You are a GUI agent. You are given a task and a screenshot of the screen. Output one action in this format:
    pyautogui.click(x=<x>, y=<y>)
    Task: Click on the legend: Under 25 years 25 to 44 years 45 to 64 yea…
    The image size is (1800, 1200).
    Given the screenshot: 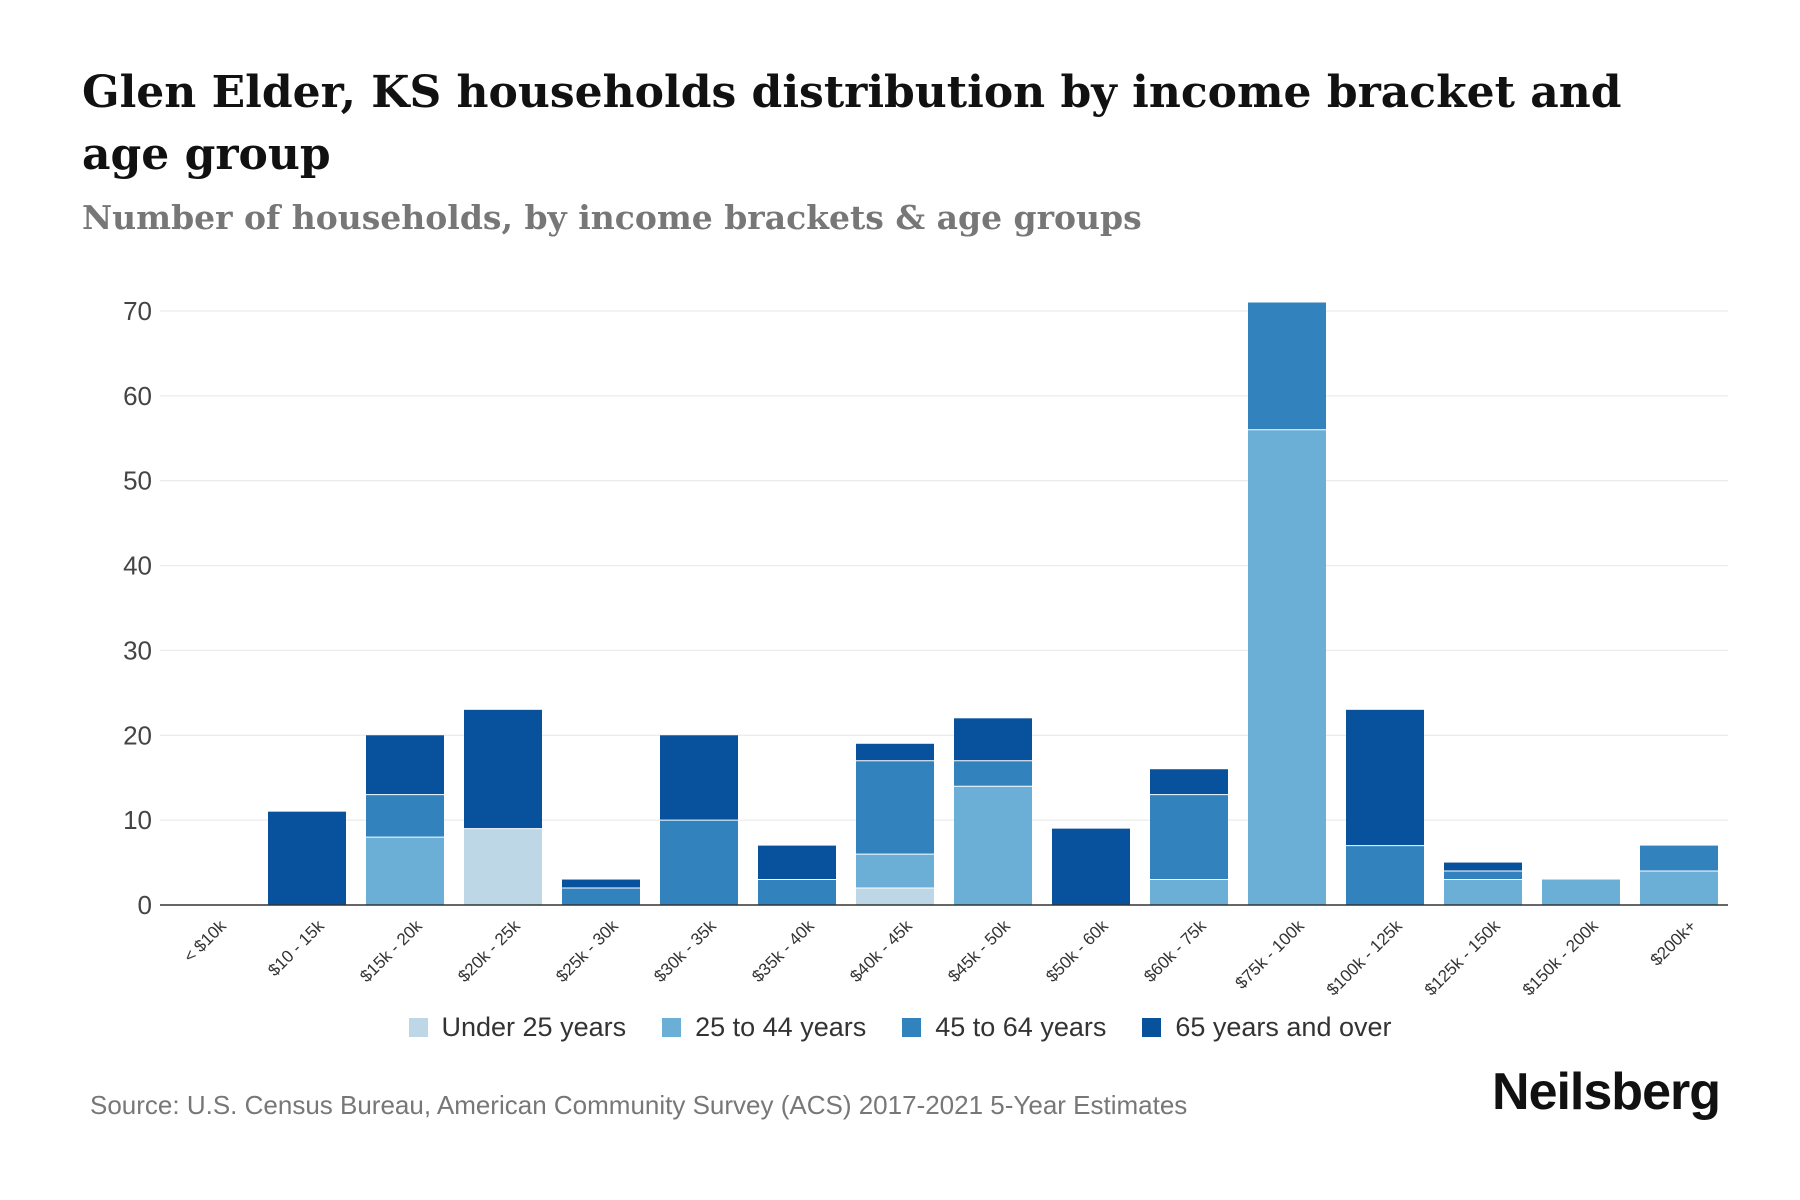 What is the action you would take?
    pyautogui.click(x=900, y=1027)
    